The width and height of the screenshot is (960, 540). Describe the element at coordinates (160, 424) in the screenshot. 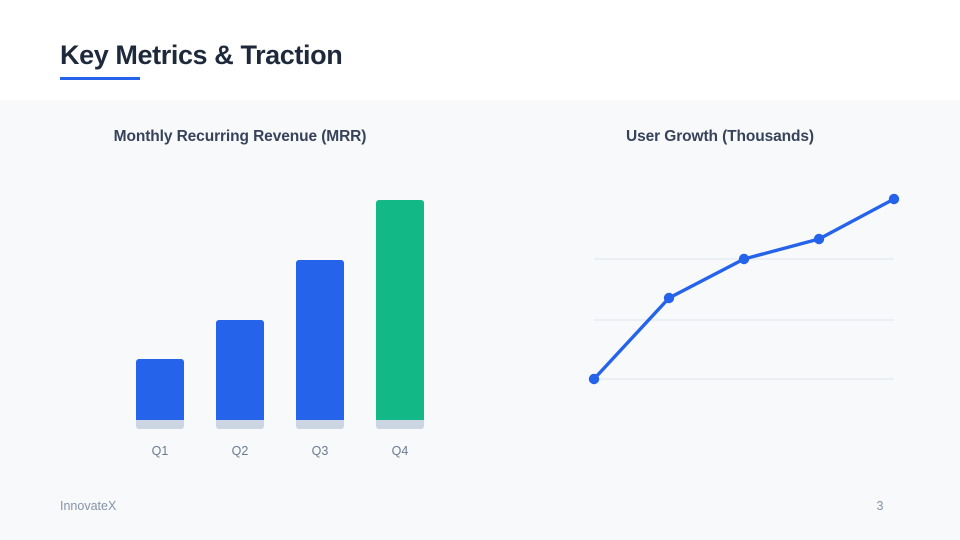

I see `bar-base-q1` at that location.